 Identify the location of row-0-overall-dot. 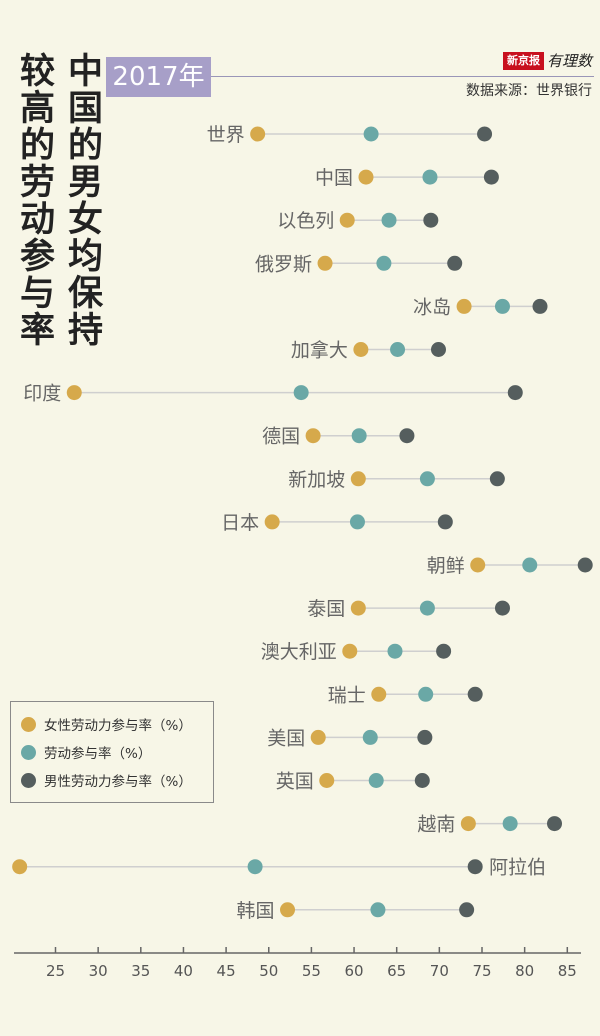
(371, 134).